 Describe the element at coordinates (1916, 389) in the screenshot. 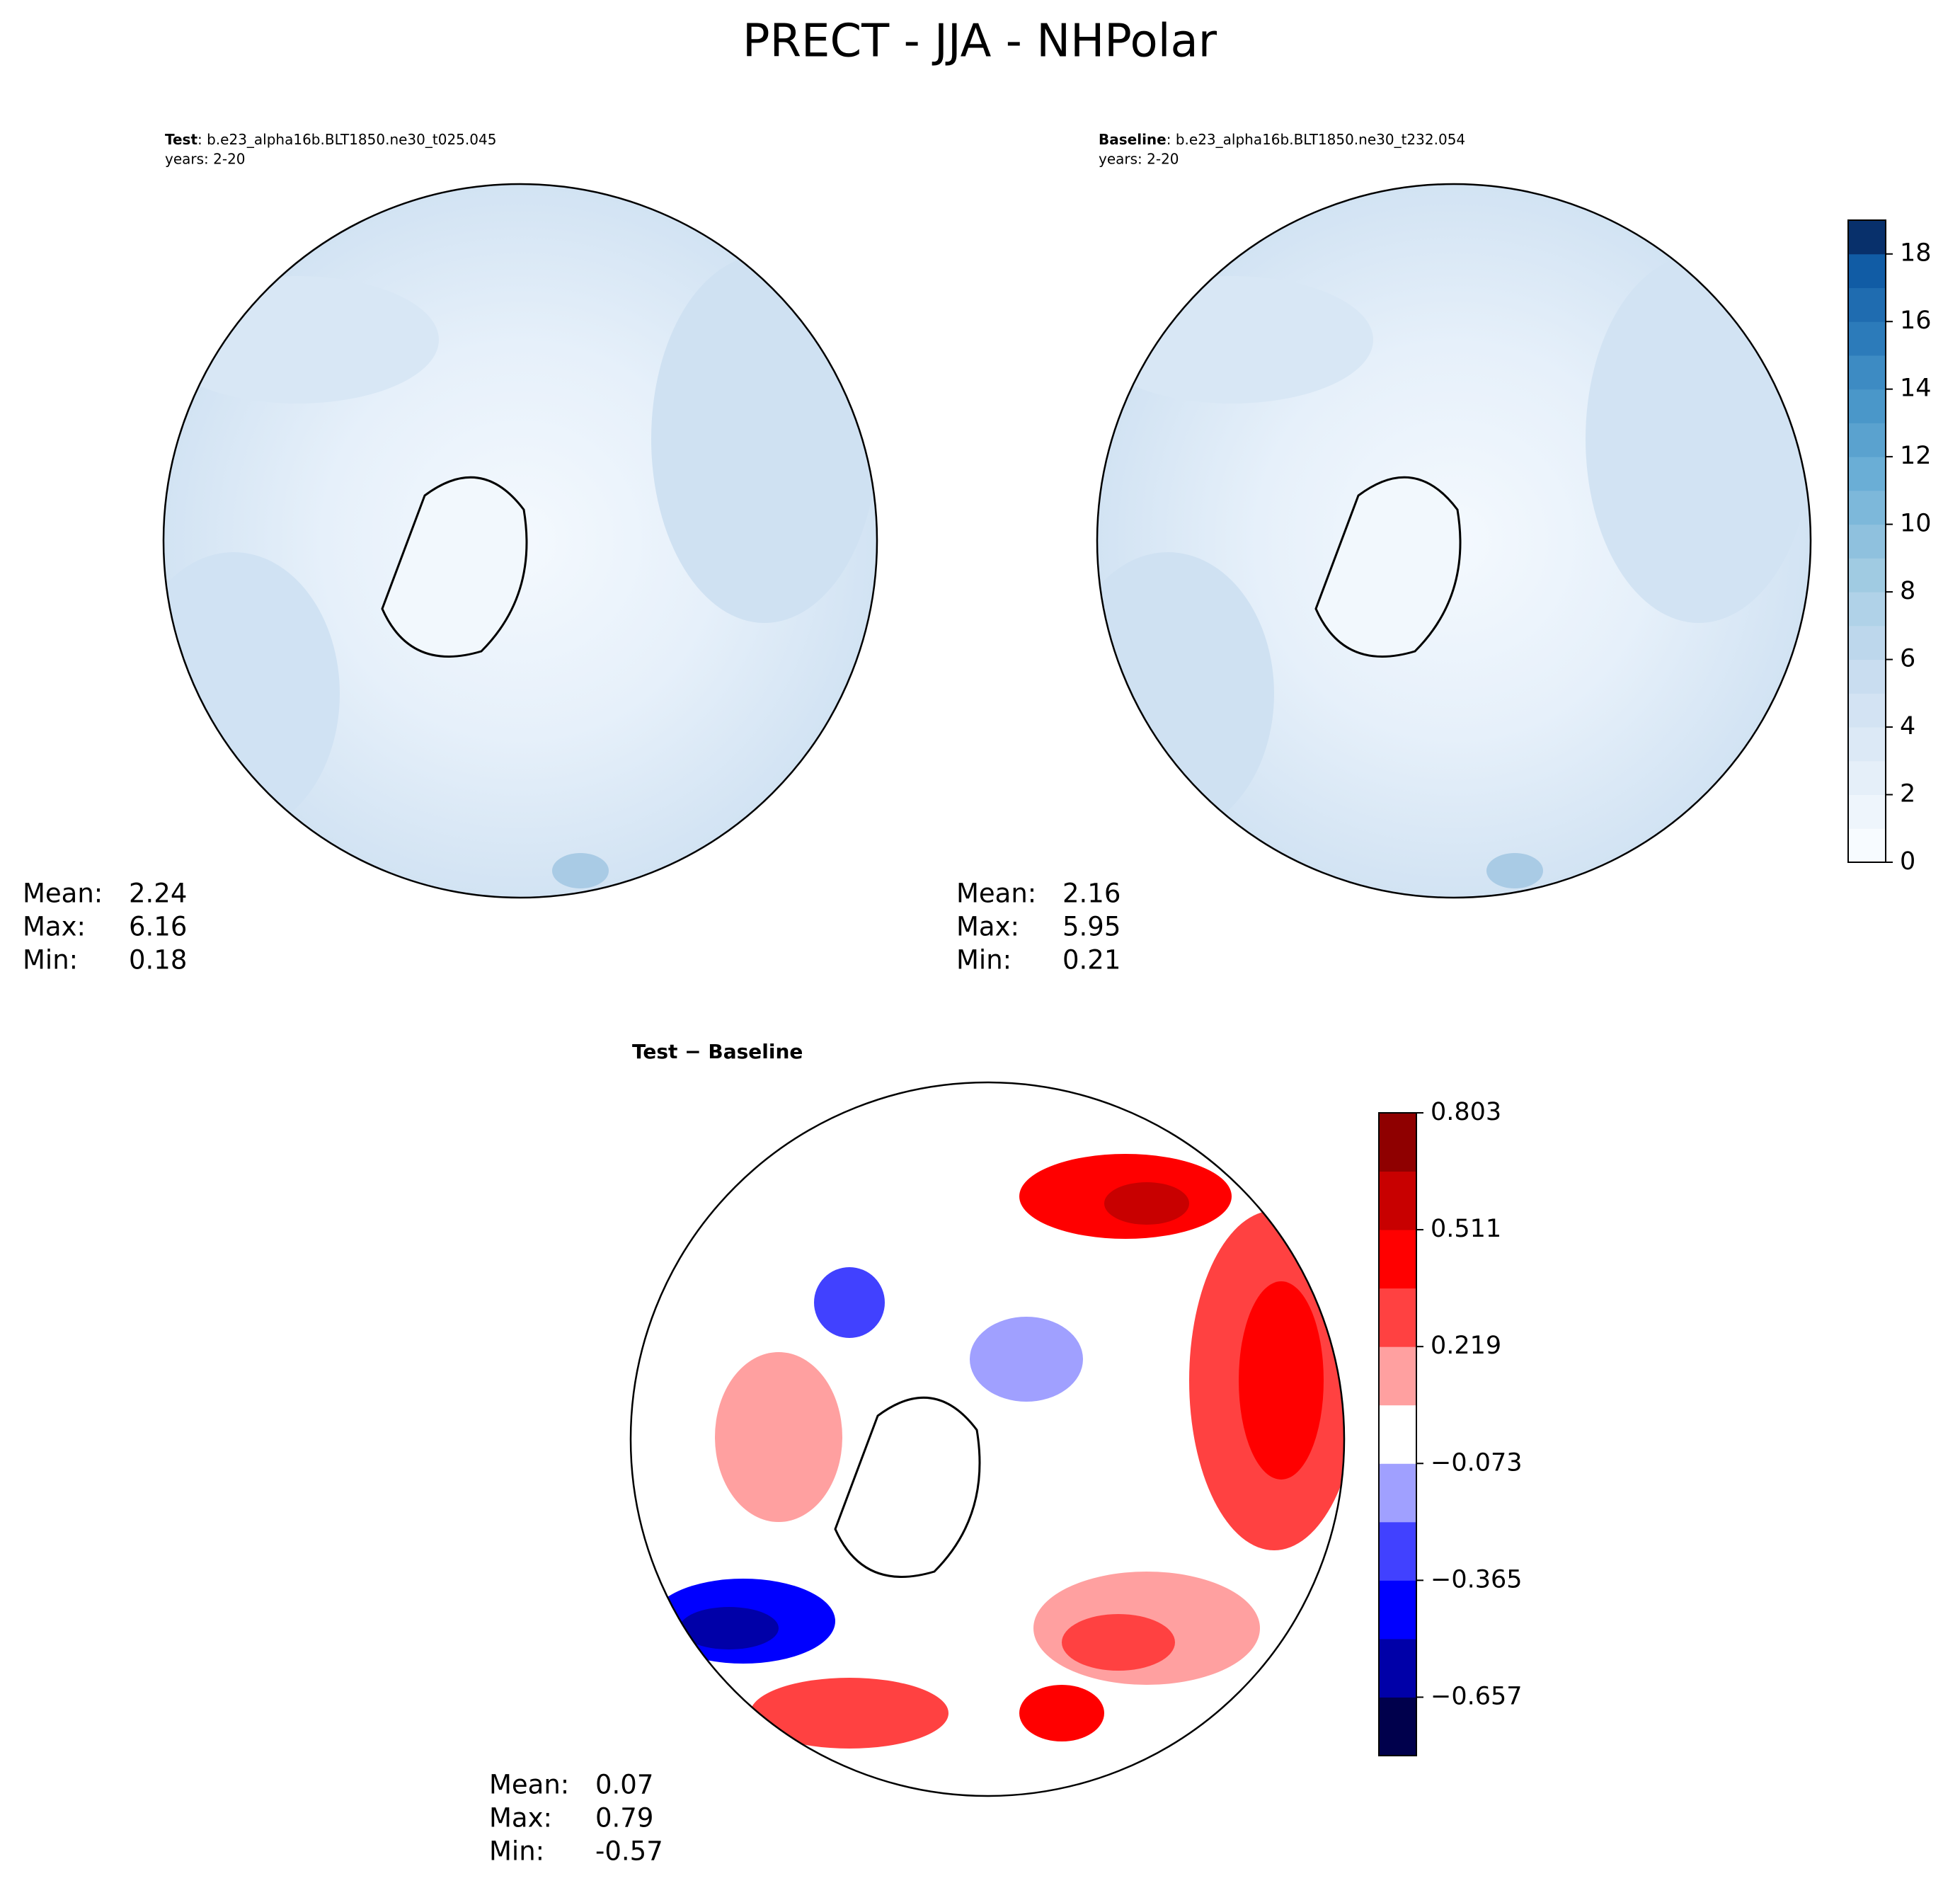

I see `colorbar-tick-label: 14` at that location.